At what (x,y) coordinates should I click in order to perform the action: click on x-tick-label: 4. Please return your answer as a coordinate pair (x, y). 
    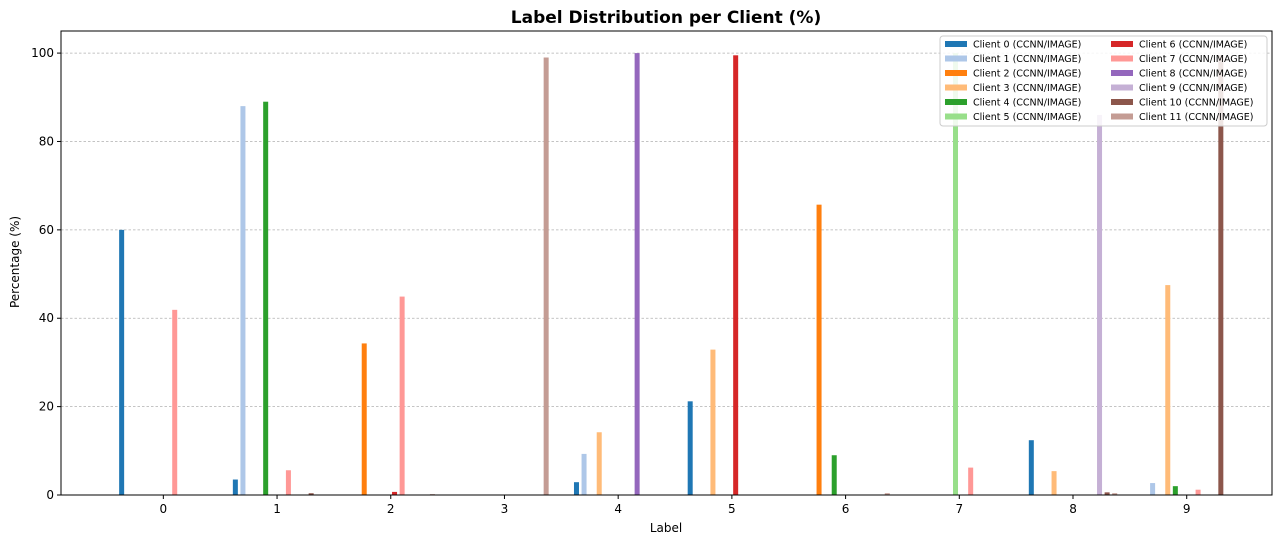
    Looking at the image, I should click on (618, 509).